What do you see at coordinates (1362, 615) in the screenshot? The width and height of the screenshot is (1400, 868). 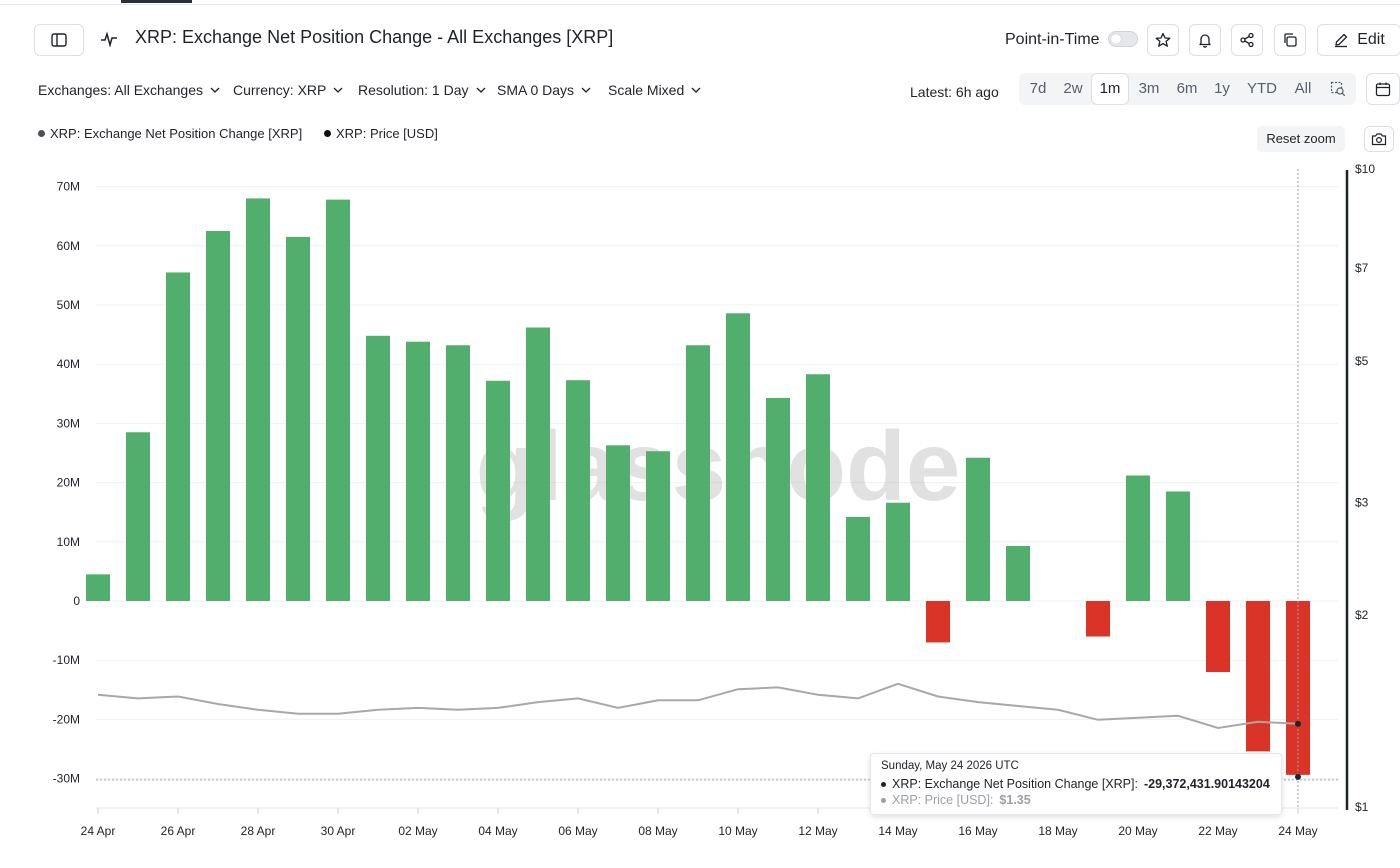 I see `y-right-tick-label: $2` at bounding box center [1362, 615].